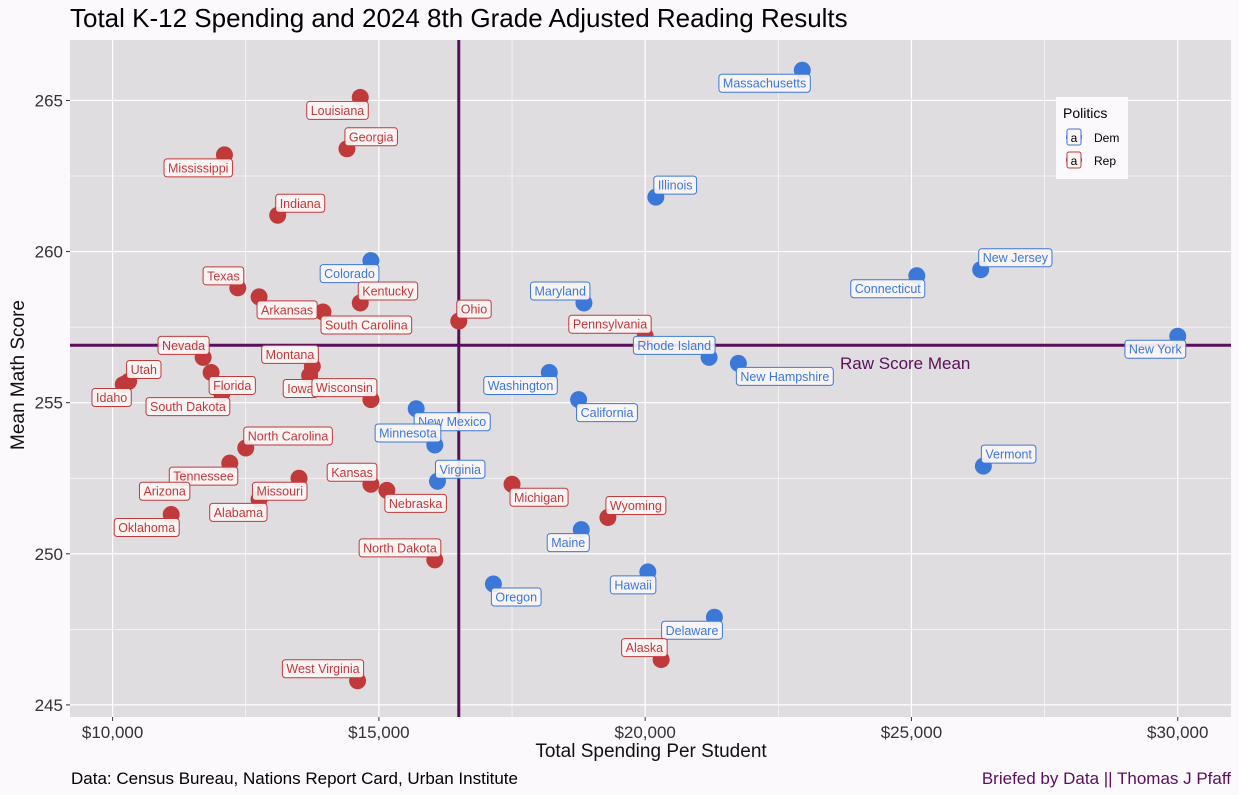 This screenshot has width=1239, height=795. I want to click on label-montana: Montana, so click(290, 354).